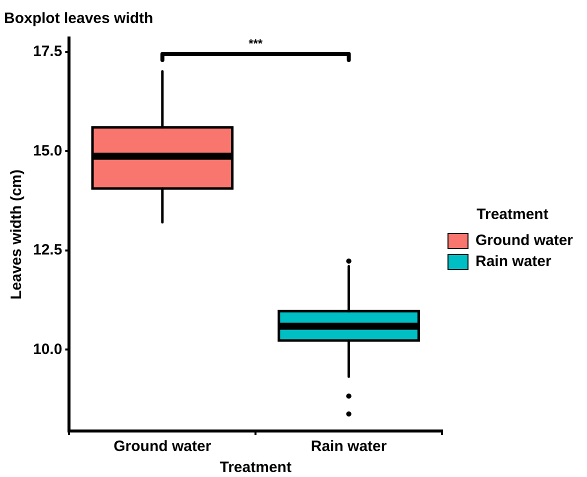 The height and width of the screenshot is (477, 587). I want to click on legend-label: Rain water, so click(513, 261).